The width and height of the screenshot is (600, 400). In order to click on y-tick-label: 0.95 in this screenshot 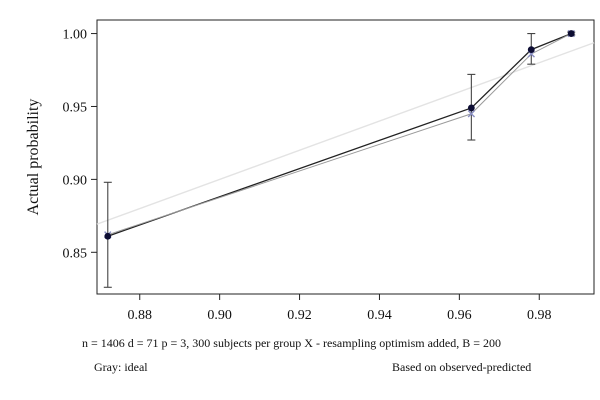, I will do `click(75, 107)`.